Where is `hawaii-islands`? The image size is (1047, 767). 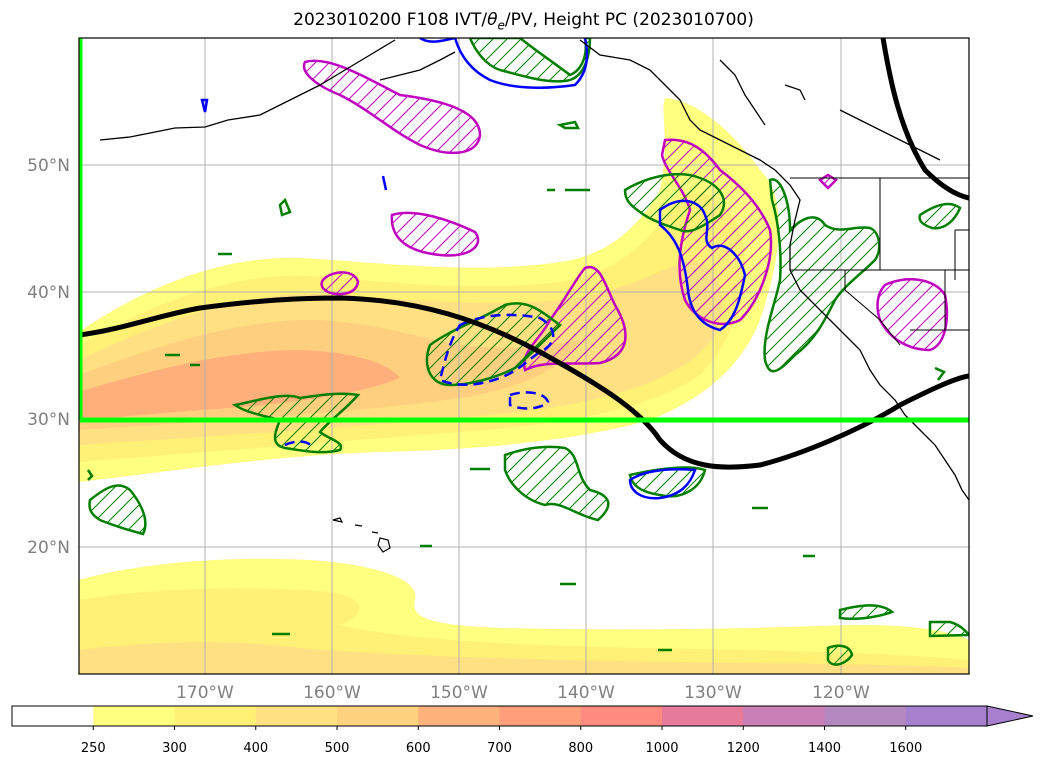 hawaii-islands is located at coordinates (361, 535).